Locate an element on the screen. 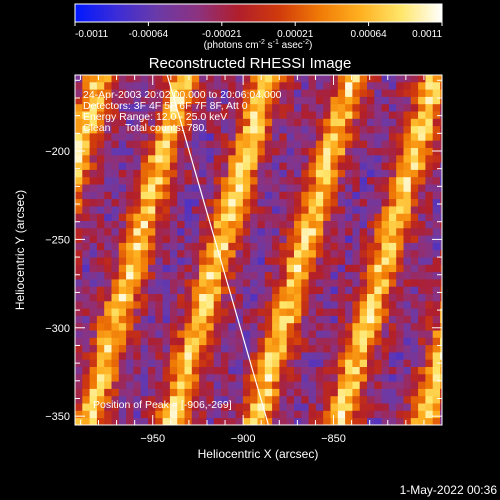 The width and height of the screenshot is (500, 500). chart-title: Reconstructed RHESSI Image is located at coordinates (250, 63).